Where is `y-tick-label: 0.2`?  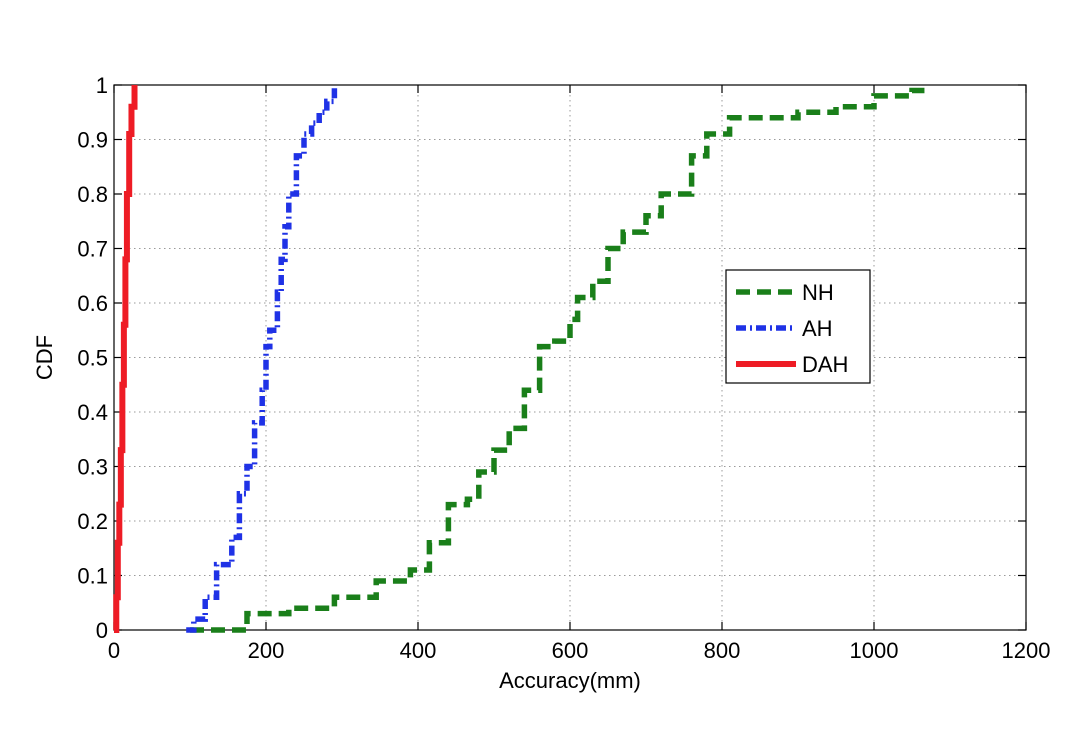
y-tick-label: 0.2 is located at coordinates (92, 521).